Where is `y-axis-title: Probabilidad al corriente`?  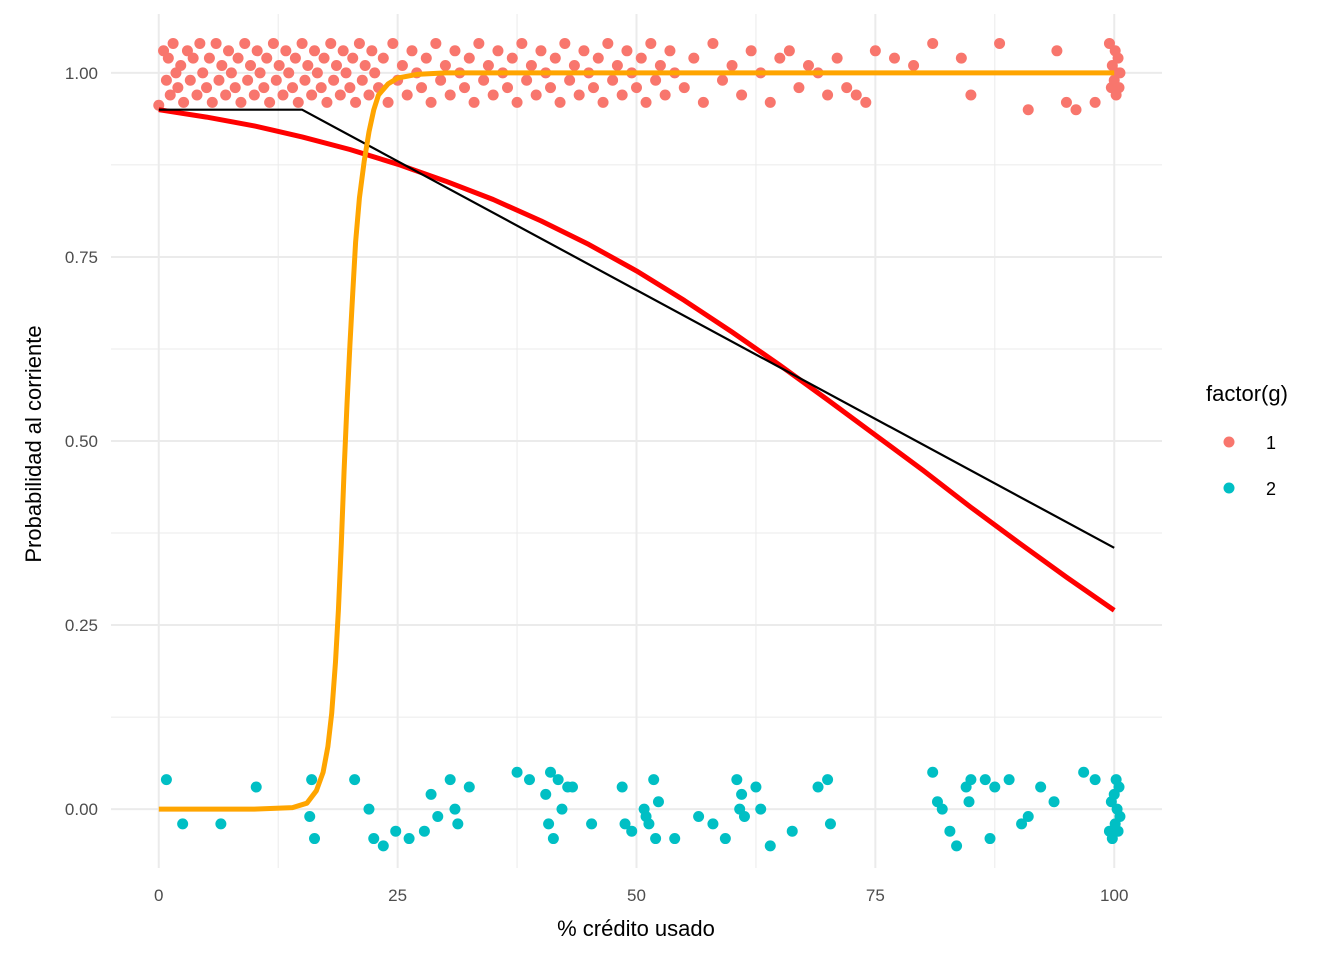 y-axis-title: Probabilidad al corriente is located at coordinates (33, 443).